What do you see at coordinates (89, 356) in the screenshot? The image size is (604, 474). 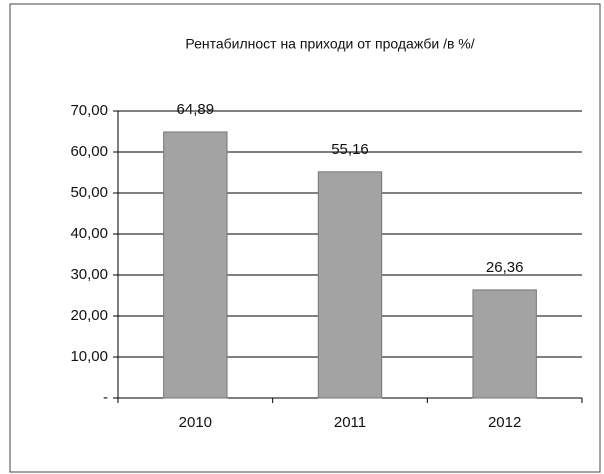 I see `y-tick-label: 10,00` at bounding box center [89, 356].